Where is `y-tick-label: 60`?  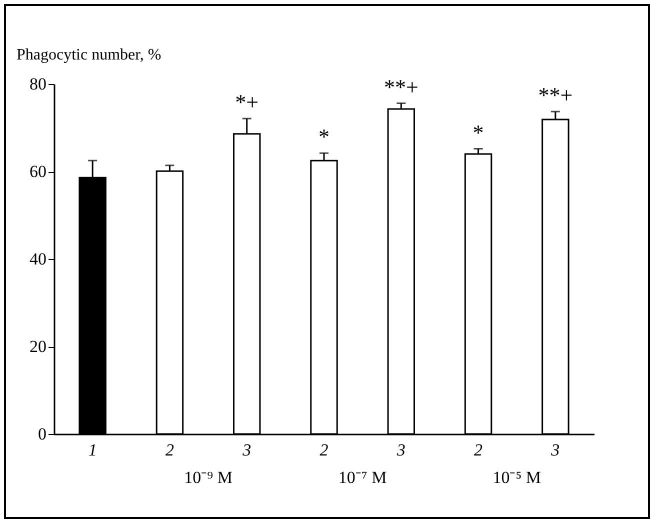
y-tick-label: 60 is located at coordinates (38, 171).